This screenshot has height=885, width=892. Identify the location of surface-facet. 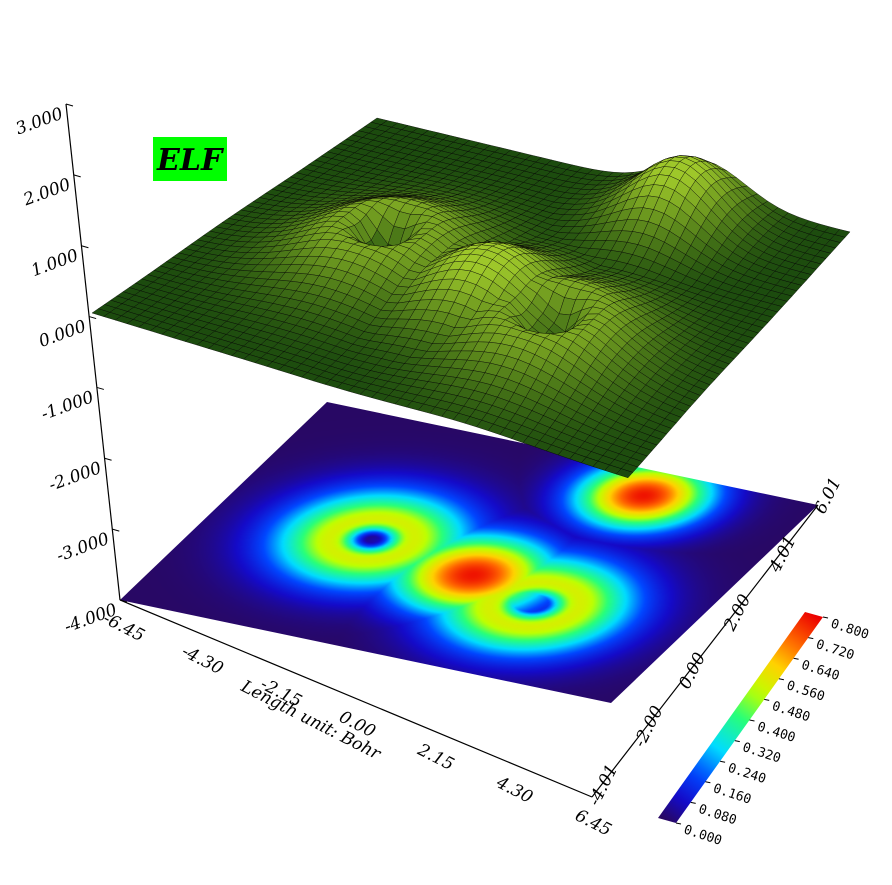
(624, 473).